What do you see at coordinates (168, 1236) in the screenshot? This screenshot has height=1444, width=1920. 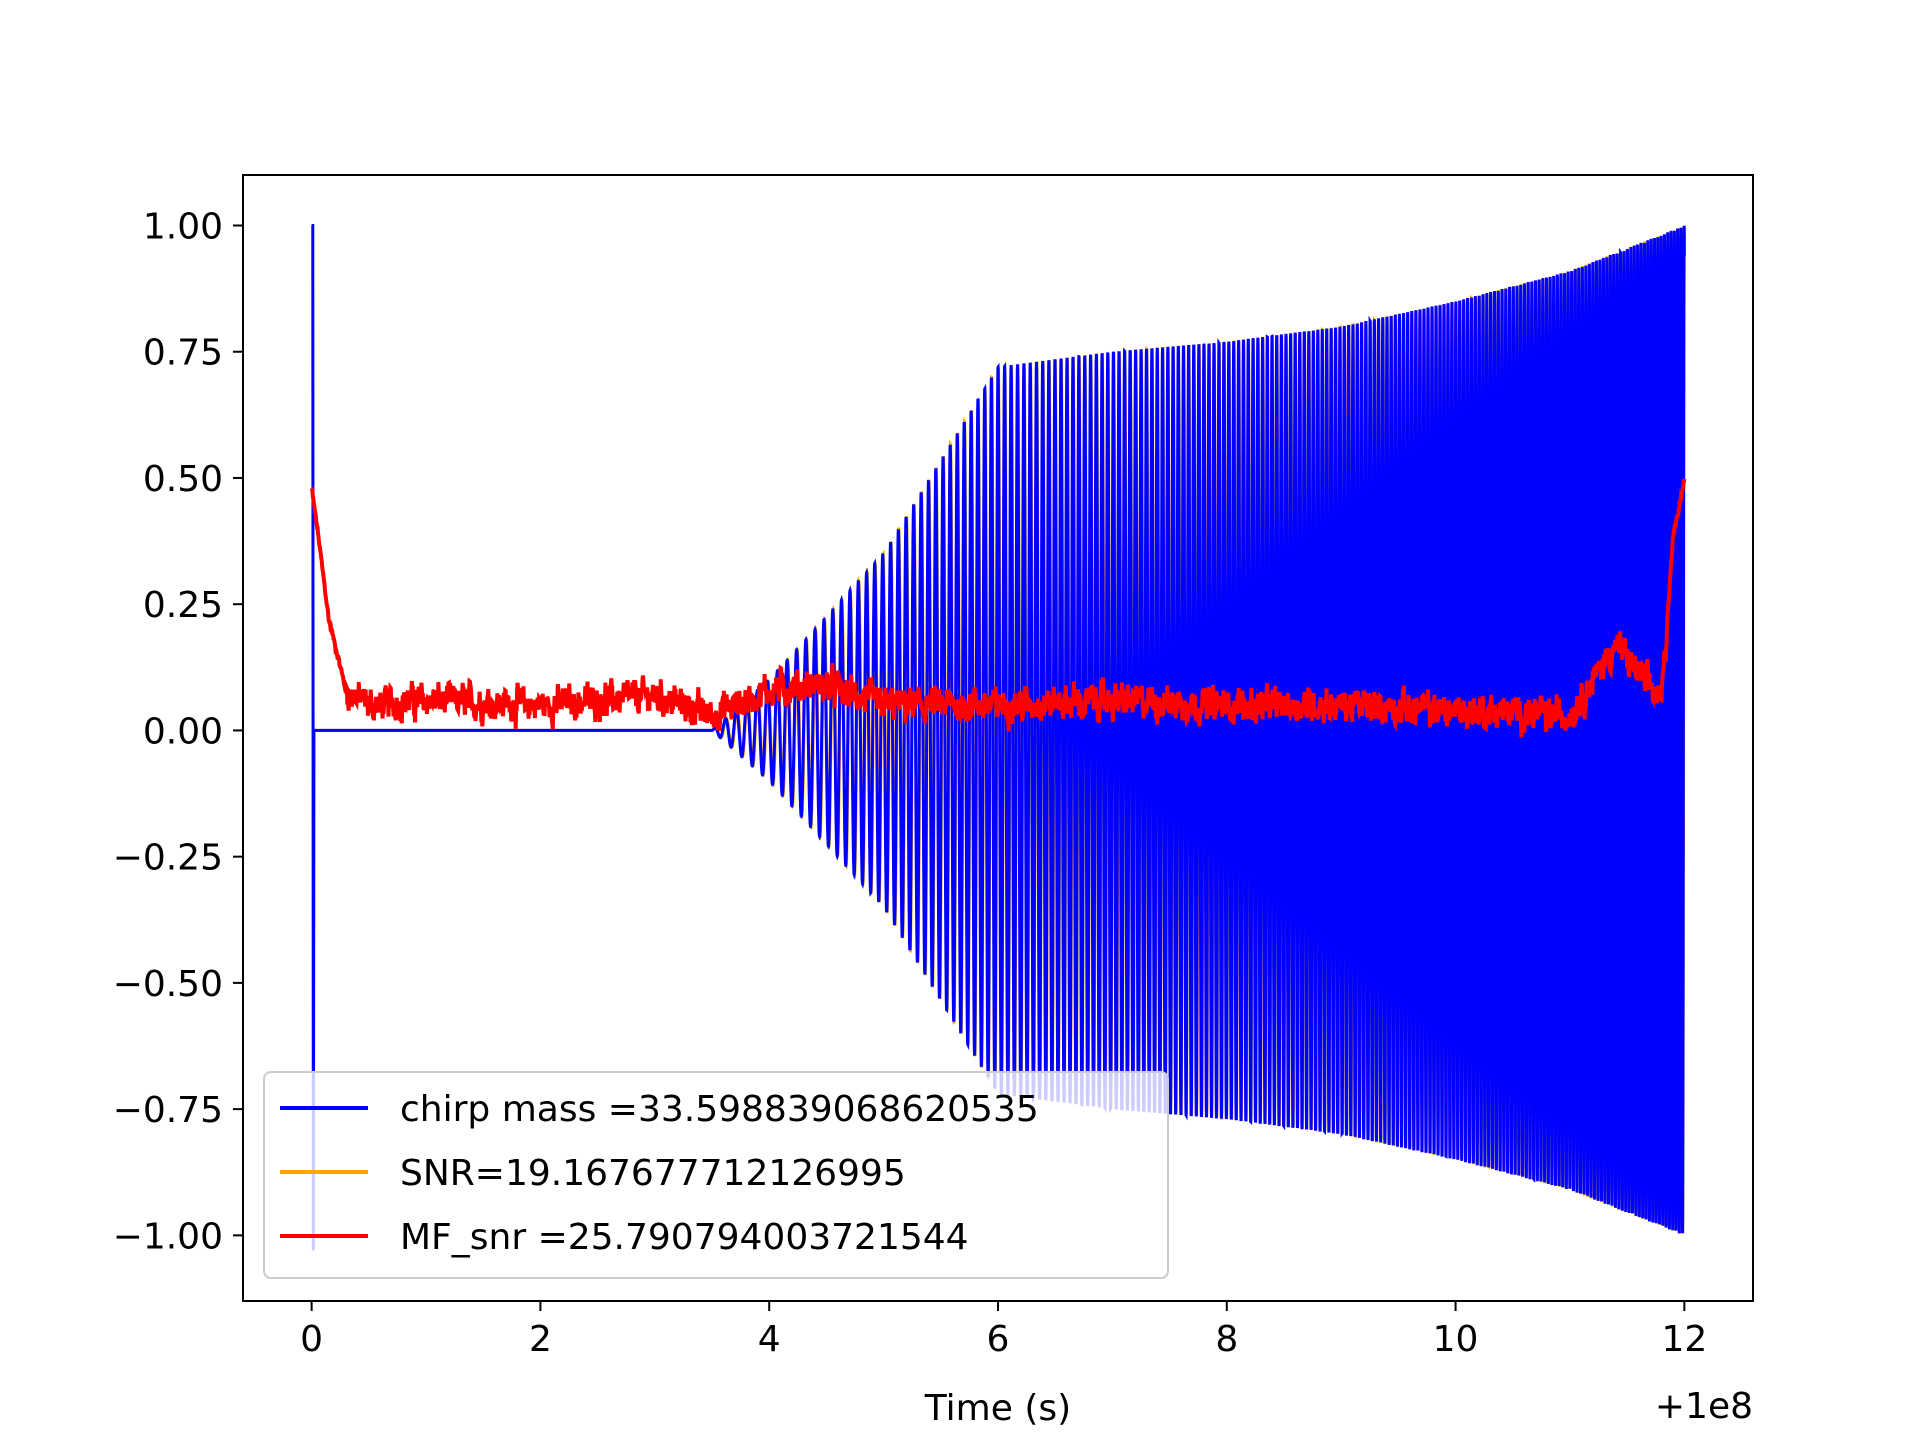 I see `y-tick-label: −1.00` at bounding box center [168, 1236].